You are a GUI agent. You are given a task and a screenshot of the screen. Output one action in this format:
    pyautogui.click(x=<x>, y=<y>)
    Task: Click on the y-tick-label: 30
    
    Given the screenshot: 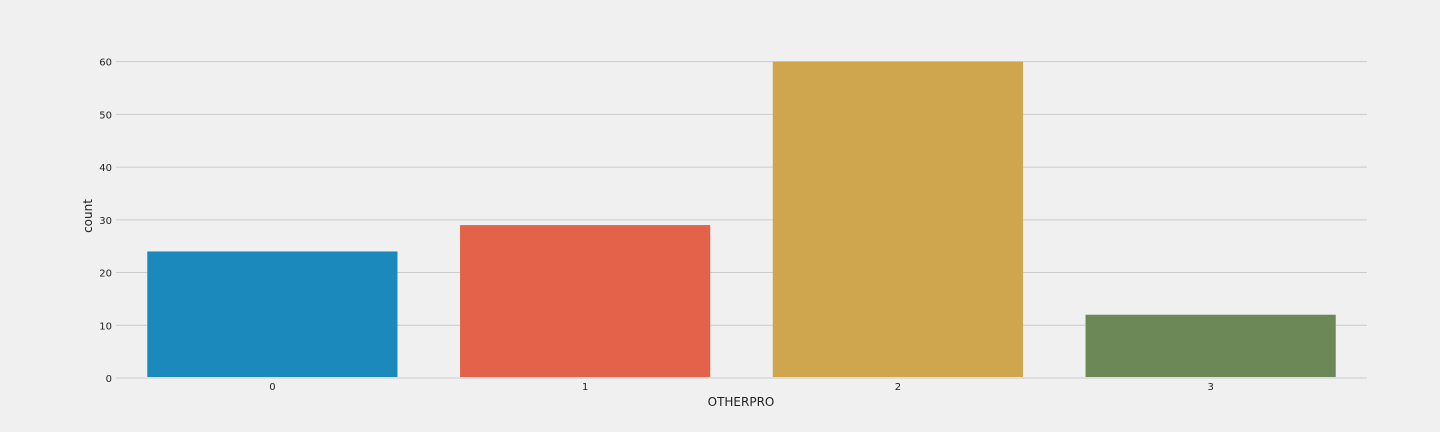 What is the action you would take?
    pyautogui.click(x=105, y=221)
    